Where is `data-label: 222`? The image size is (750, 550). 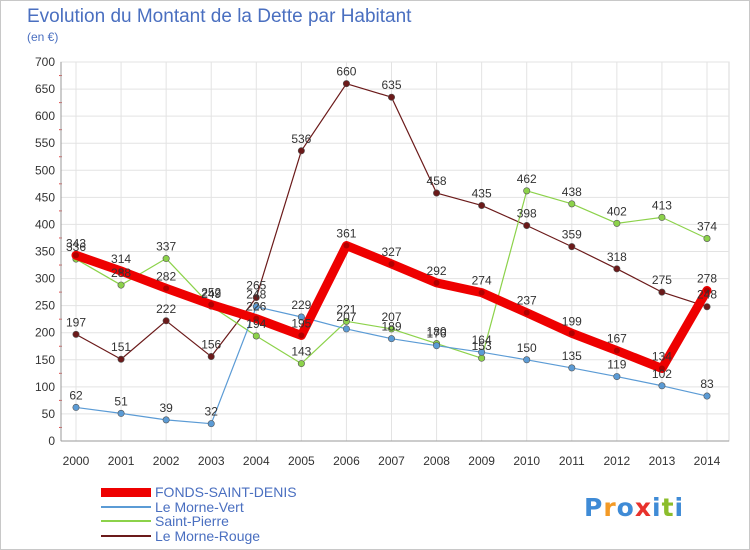 data-label: 222 is located at coordinates (166, 309).